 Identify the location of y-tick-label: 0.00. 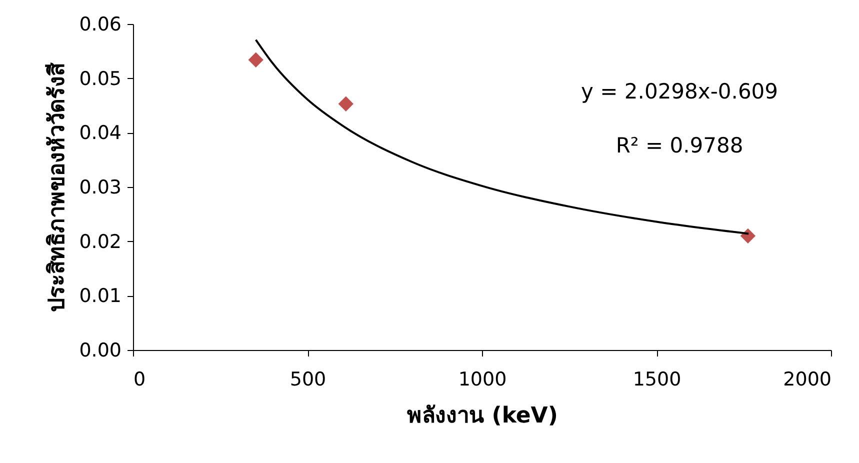
(100, 351).